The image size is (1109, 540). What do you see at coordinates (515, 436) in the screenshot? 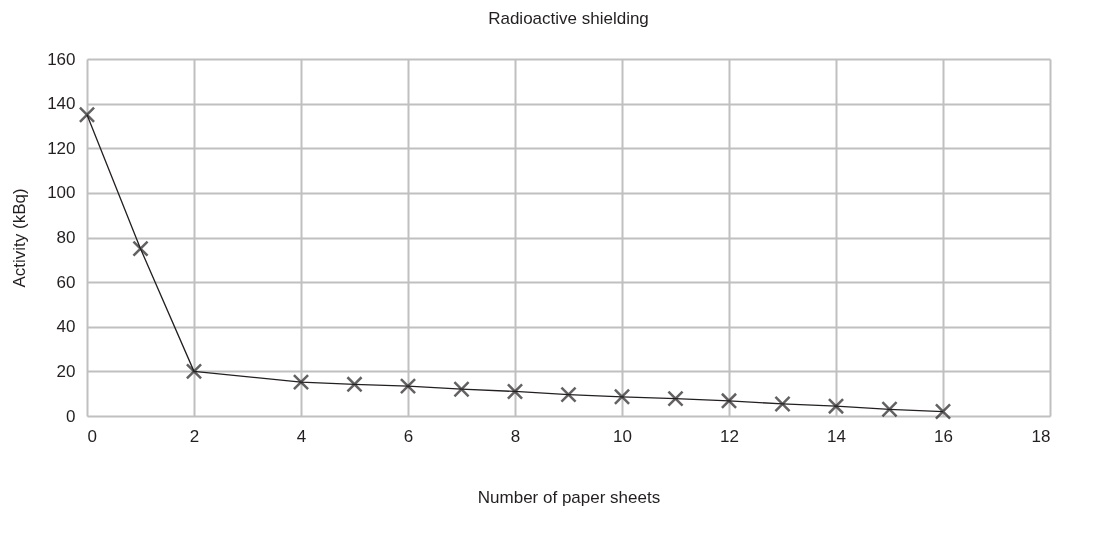
I see `x-tick-label: 8` at bounding box center [515, 436].